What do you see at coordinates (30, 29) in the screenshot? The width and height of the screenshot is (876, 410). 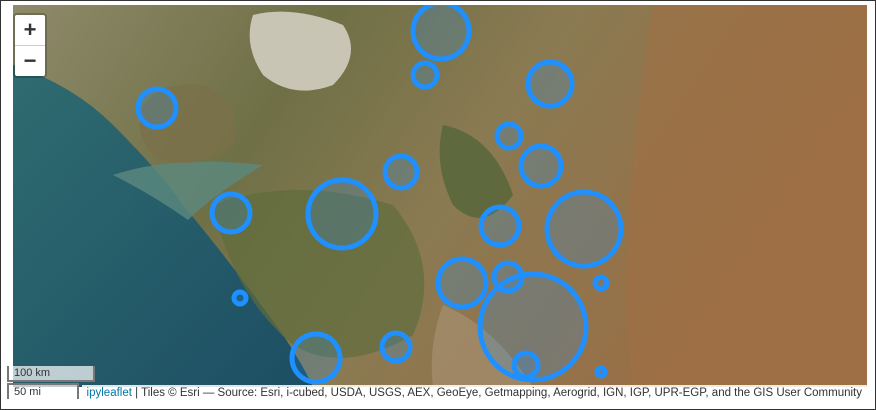 I see `zoom-in-button: +` at bounding box center [30, 29].